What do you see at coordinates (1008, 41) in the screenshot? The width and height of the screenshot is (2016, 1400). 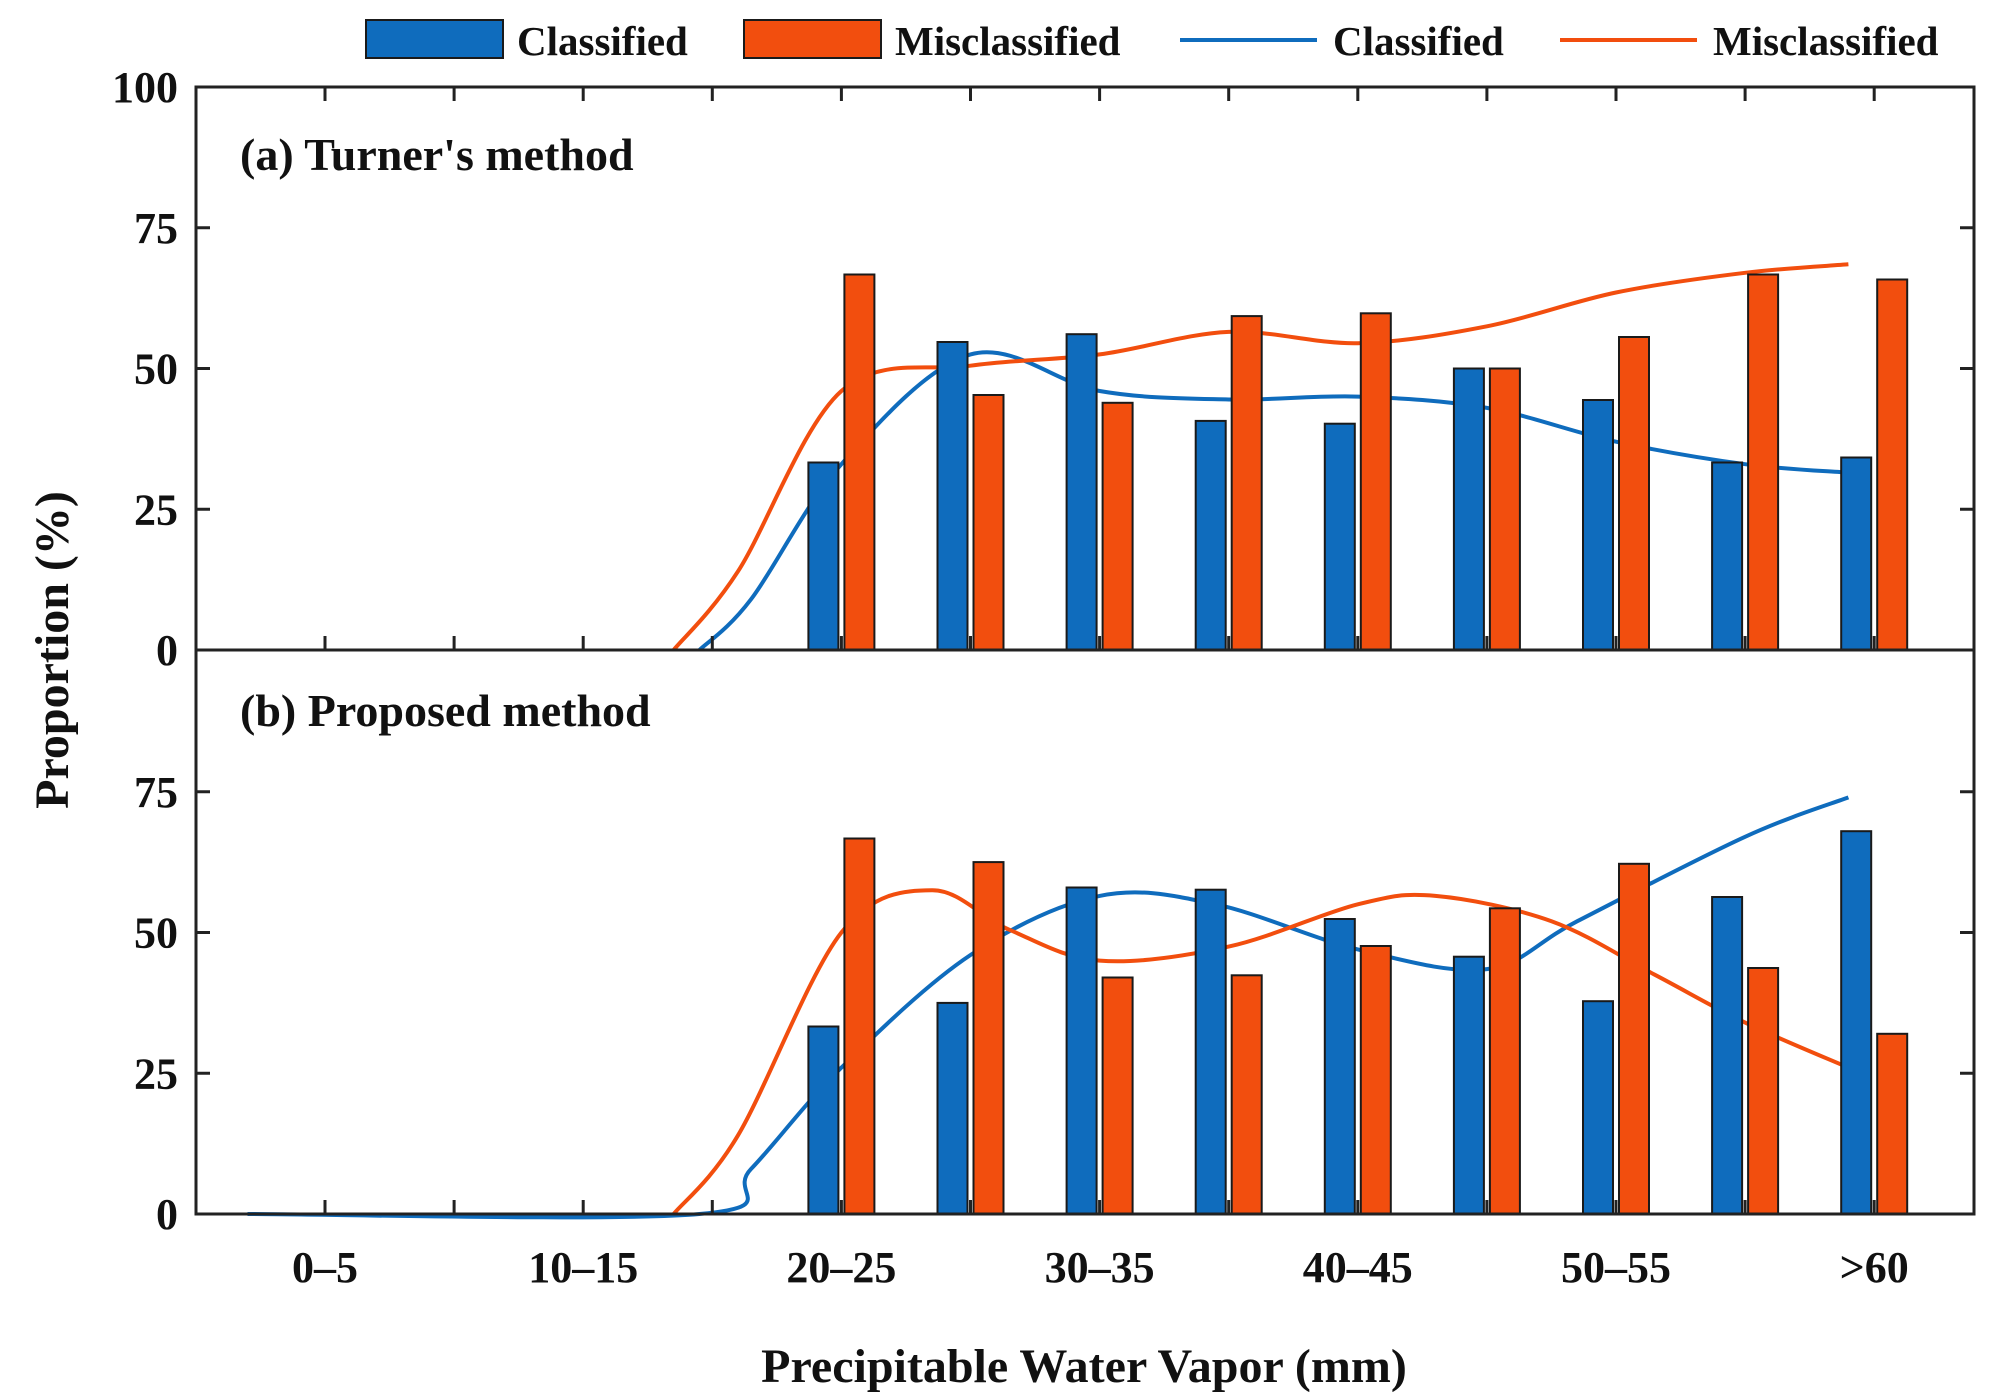 I see `legend-label-bar-misclassified: Misclassified` at bounding box center [1008, 41].